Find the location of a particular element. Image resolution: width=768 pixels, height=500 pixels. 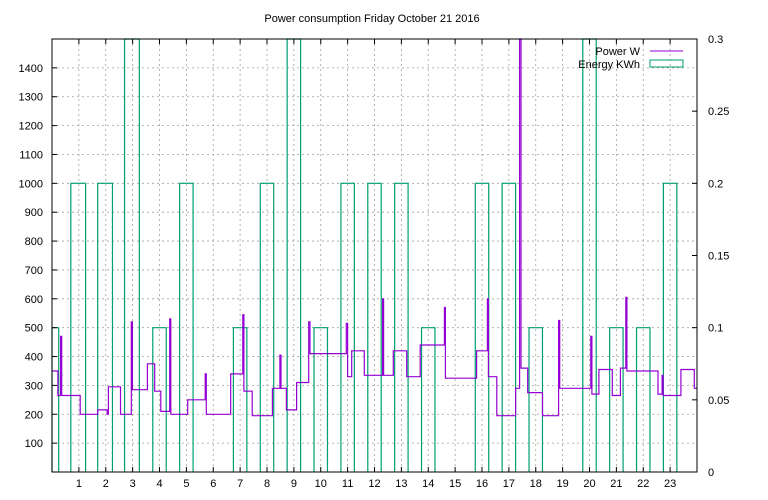

y-tick-label: 700 is located at coordinates (34, 271).